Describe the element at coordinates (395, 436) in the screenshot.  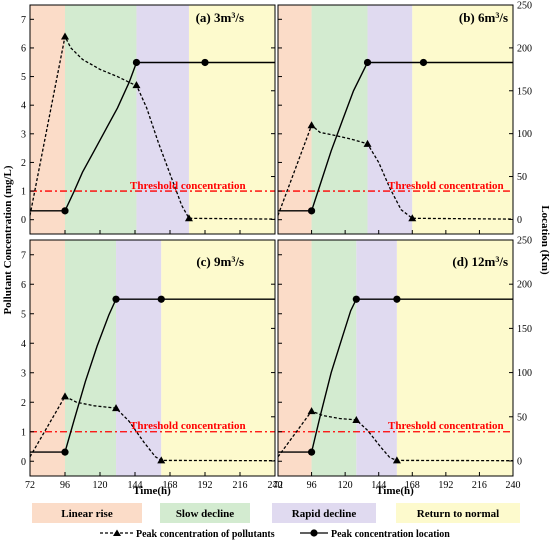
I see `panel-d-concentration-line` at that location.